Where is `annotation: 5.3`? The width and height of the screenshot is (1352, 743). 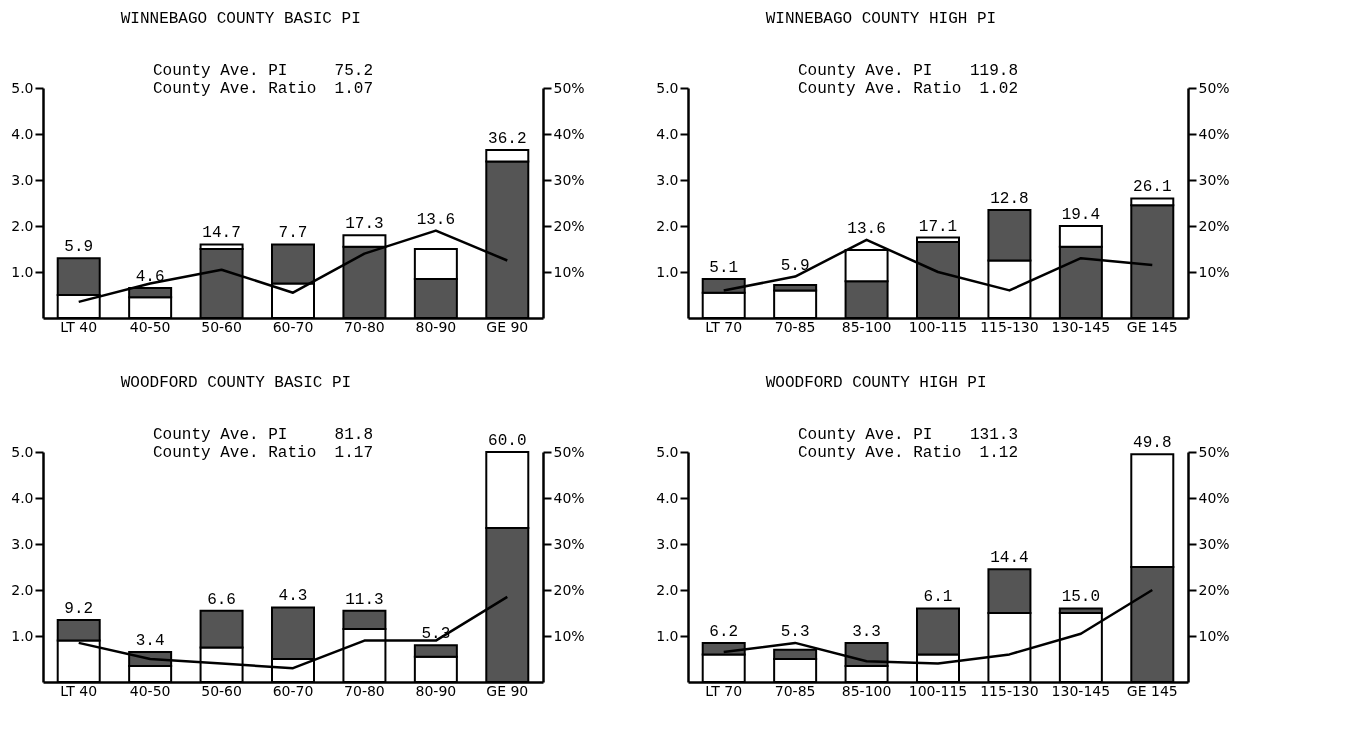 annotation: 5.3 is located at coordinates (795, 631).